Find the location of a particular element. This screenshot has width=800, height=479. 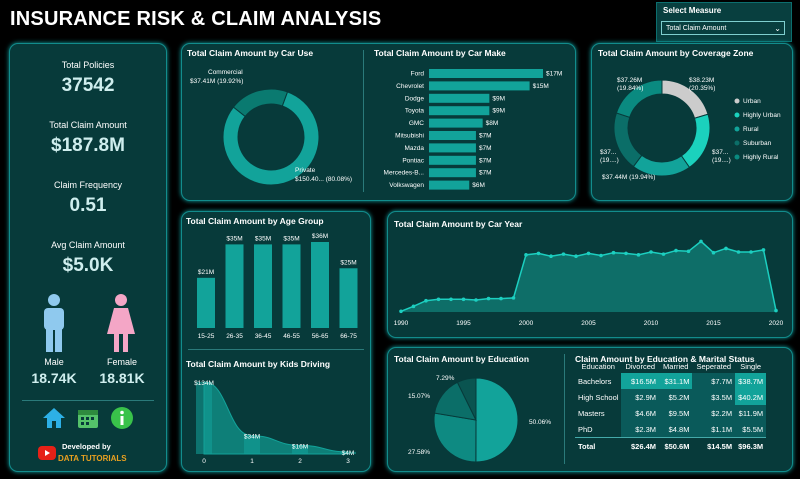

age-tick-1: 26-35 is located at coordinates (234, 336).